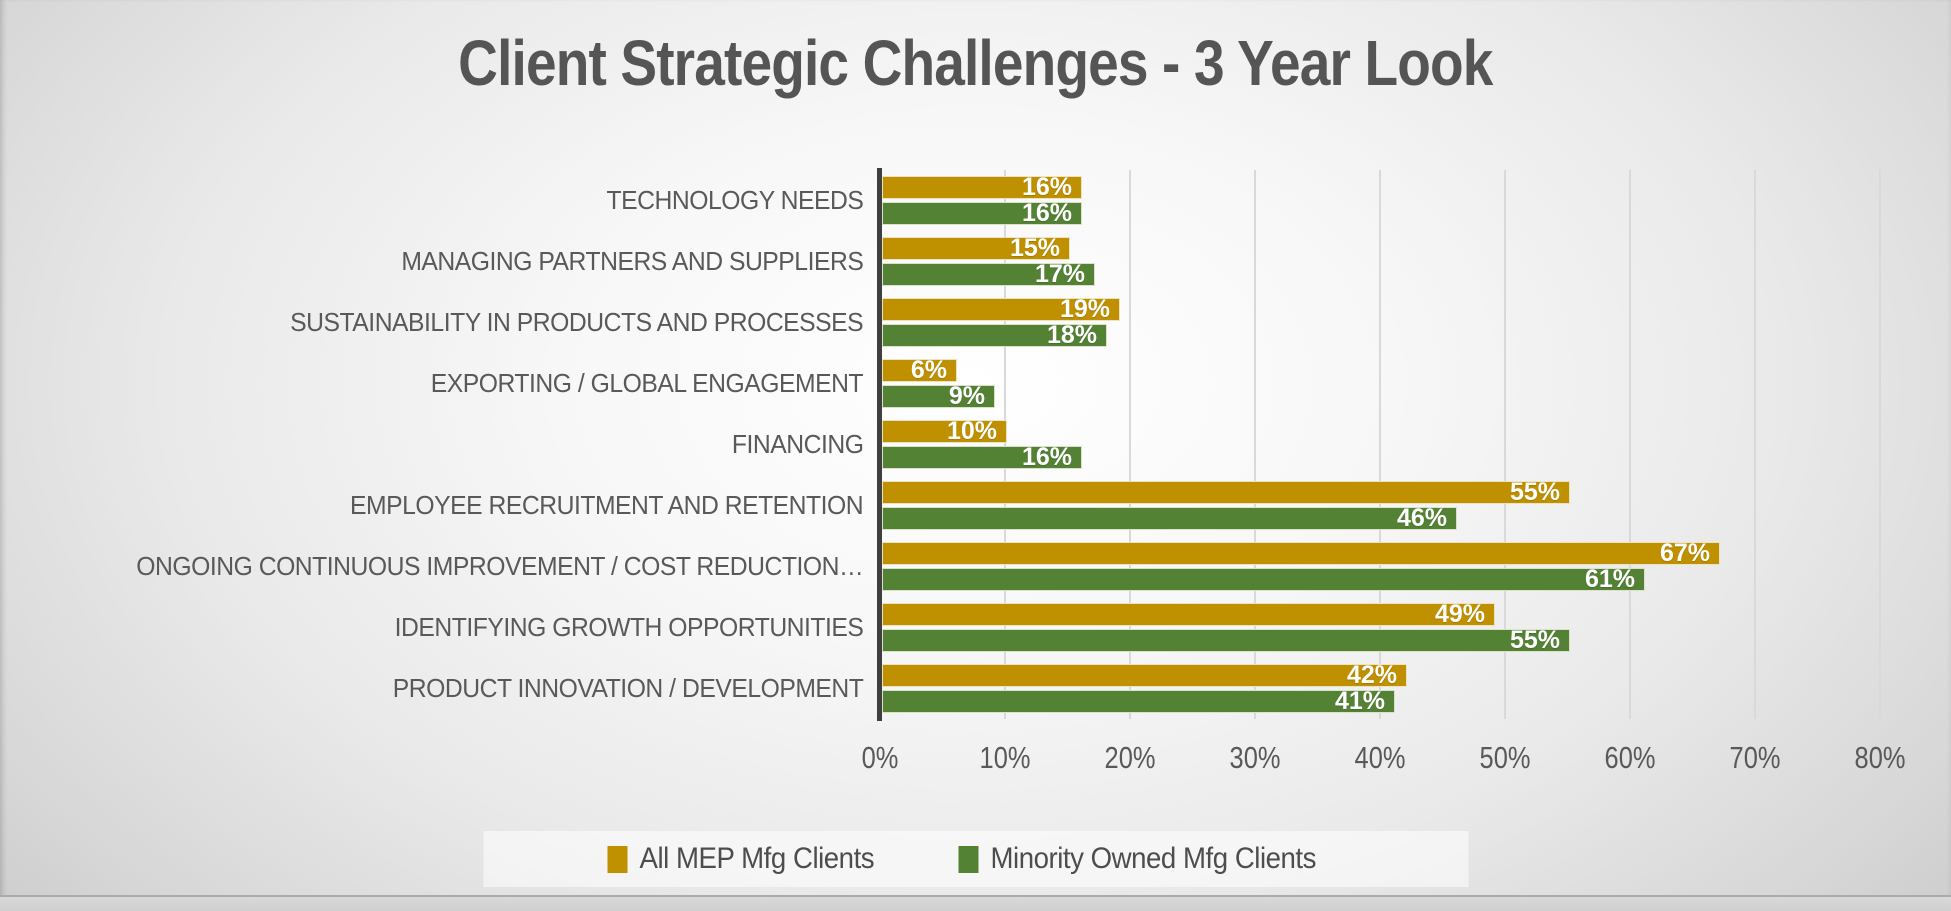  What do you see at coordinates (756, 858) in the screenshot?
I see `legend-label-0: All MEP Mfg Clients` at bounding box center [756, 858].